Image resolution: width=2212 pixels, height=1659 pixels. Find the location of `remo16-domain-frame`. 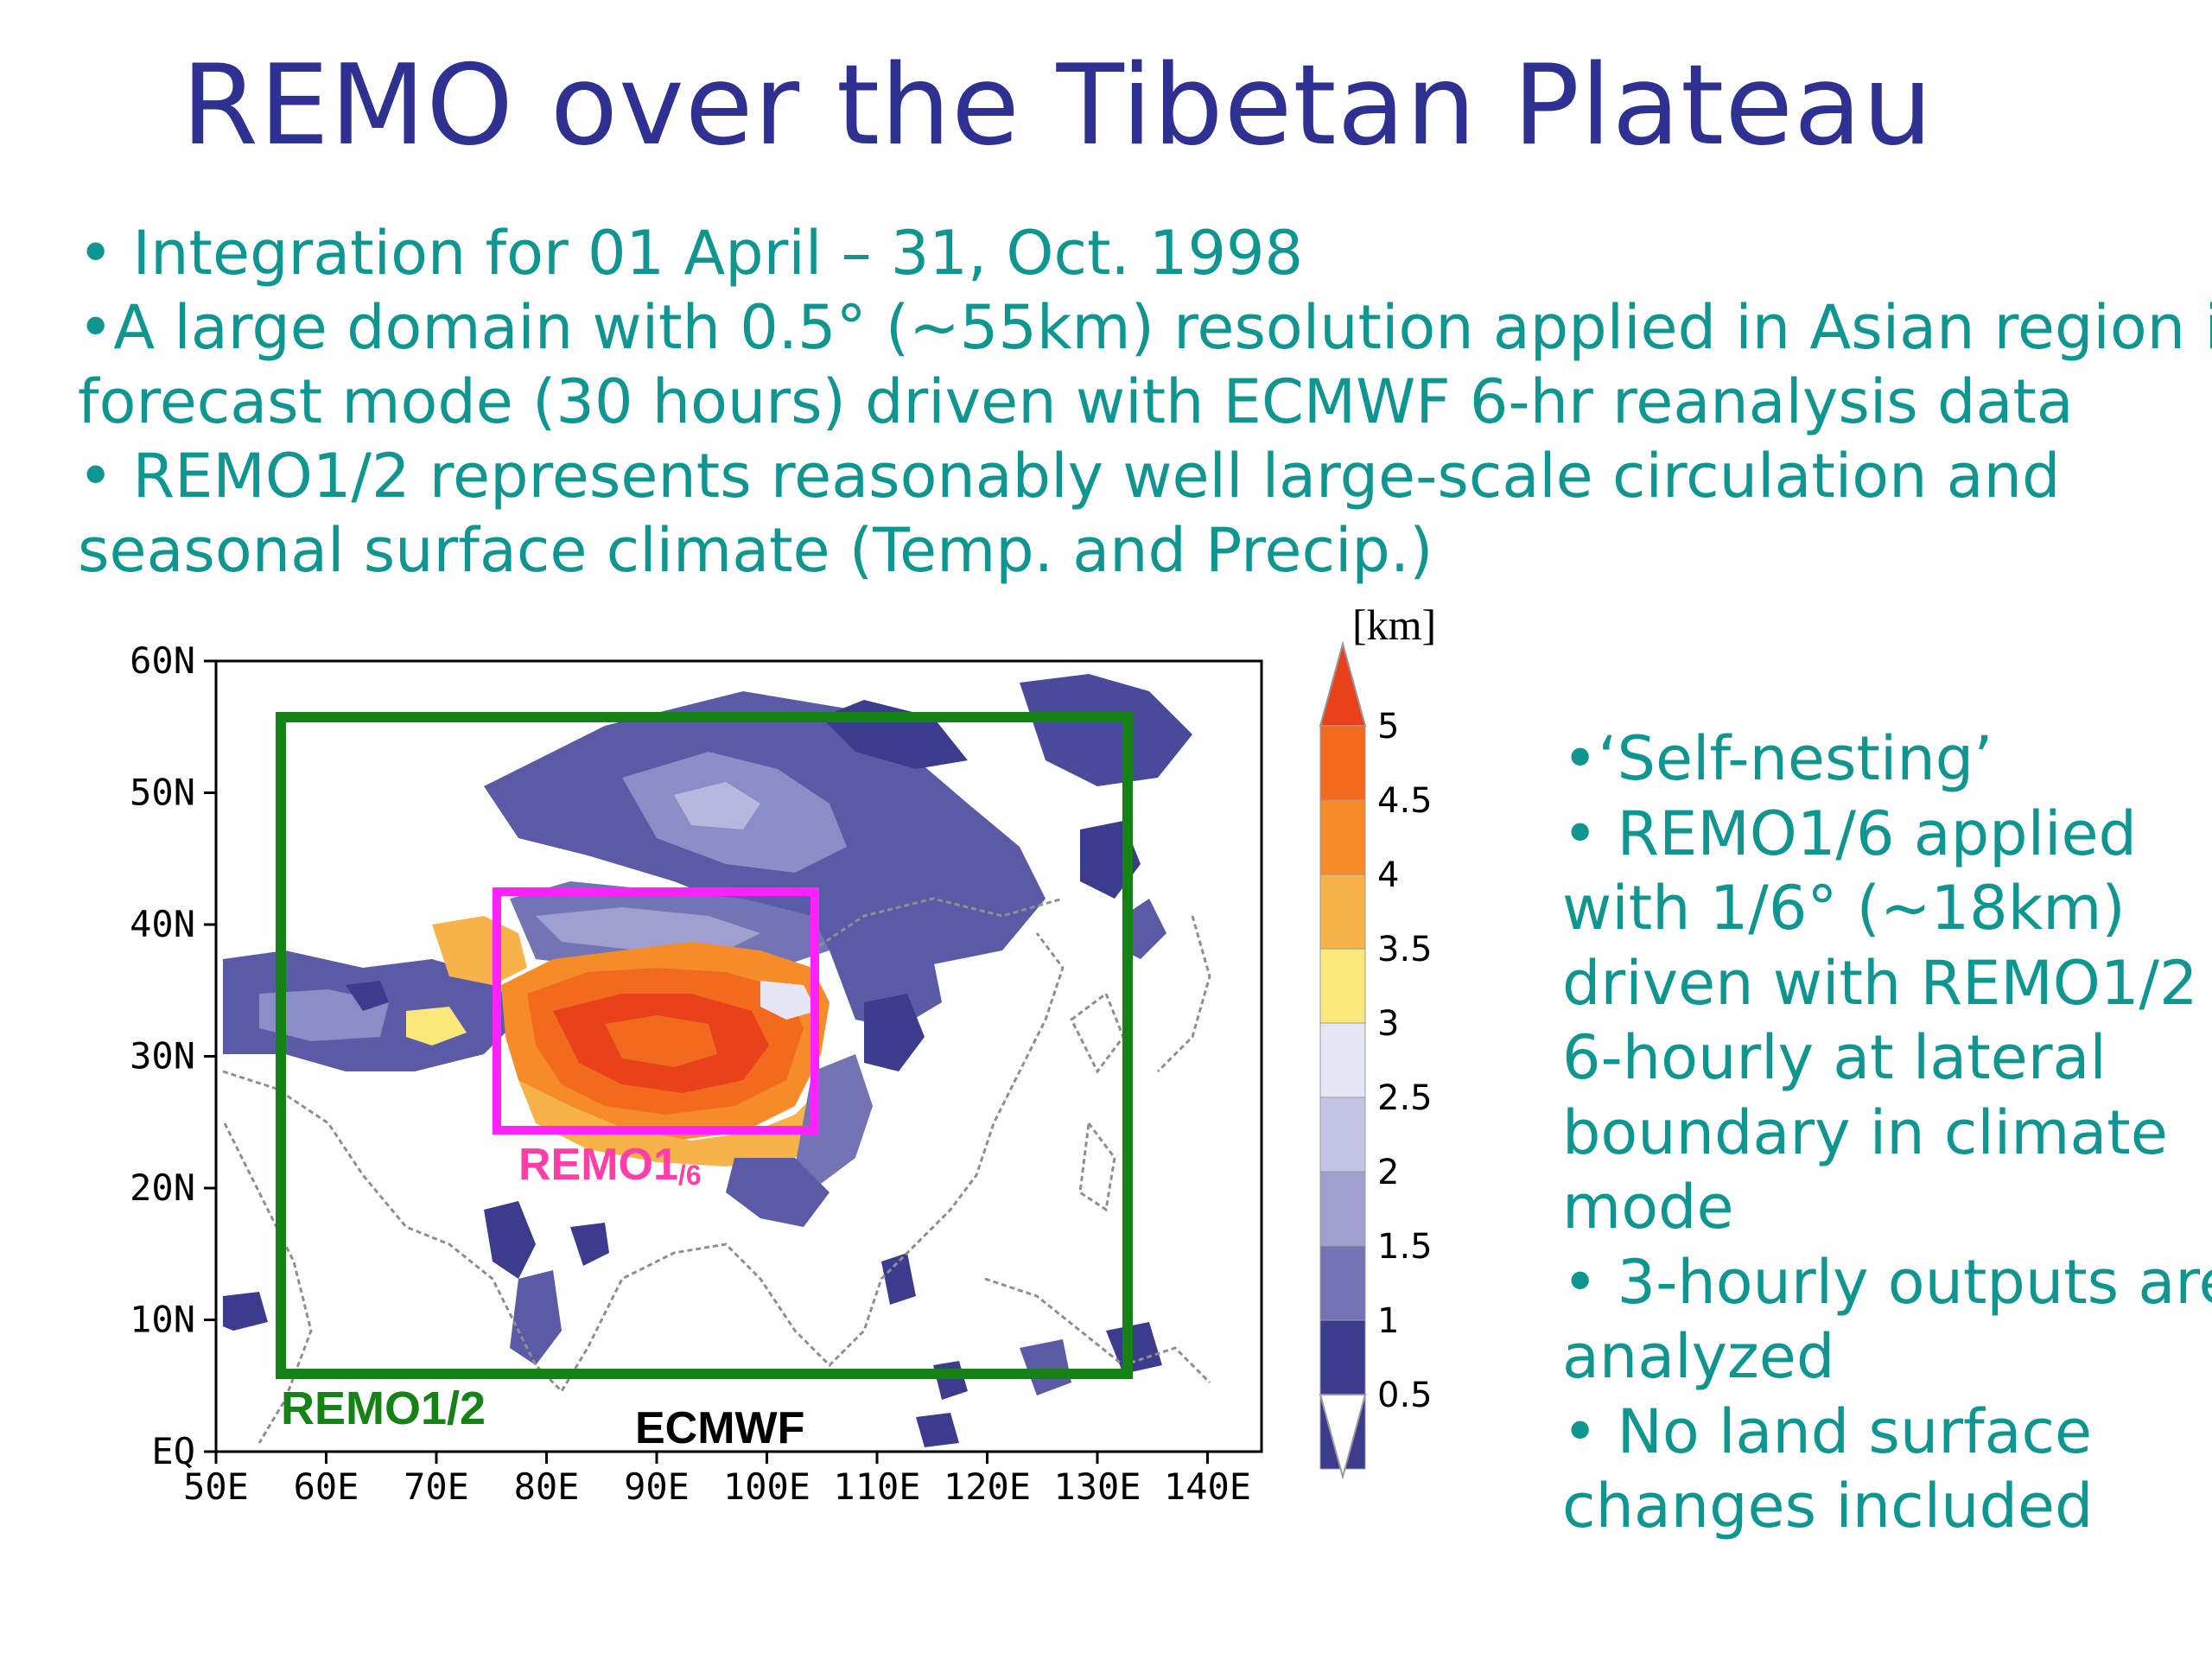

remo16-domain-frame is located at coordinates (656, 1011).